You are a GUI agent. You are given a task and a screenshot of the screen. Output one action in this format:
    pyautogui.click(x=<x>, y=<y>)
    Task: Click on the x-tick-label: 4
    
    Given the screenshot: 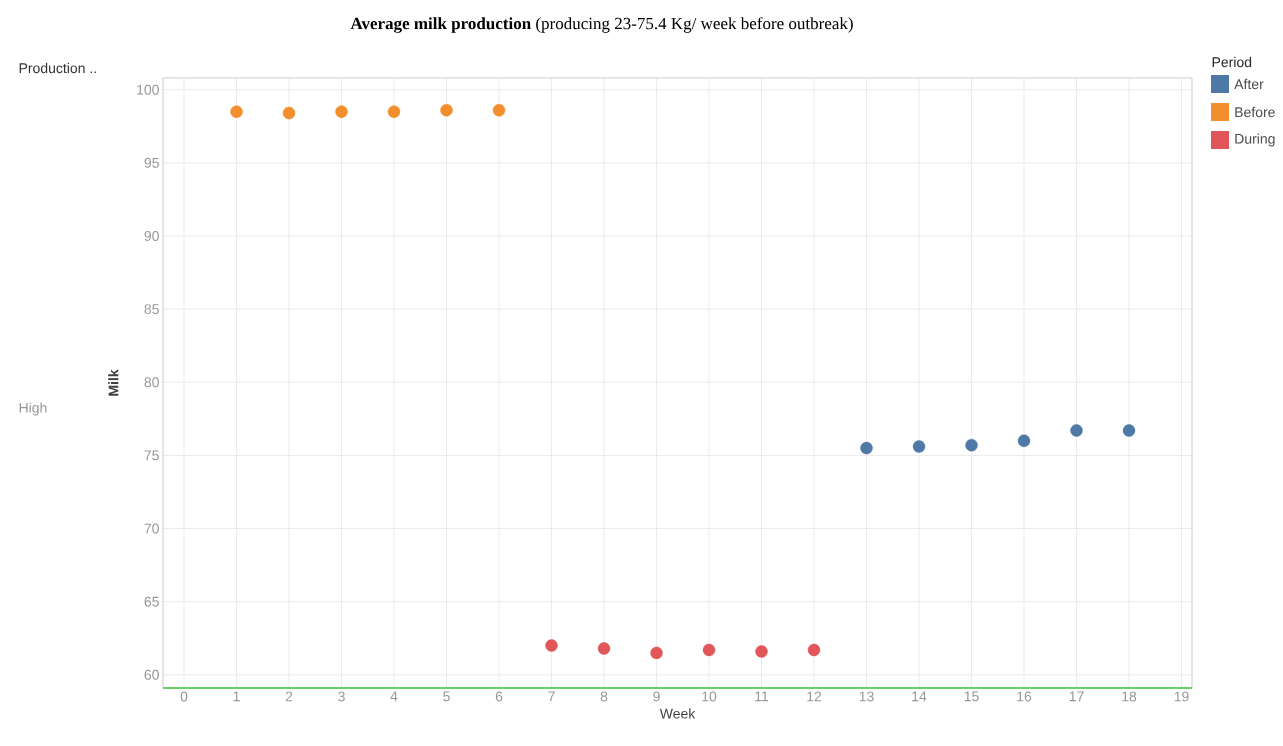 What is the action you would take?
    pyautogui.click(x=394, y=696)
    